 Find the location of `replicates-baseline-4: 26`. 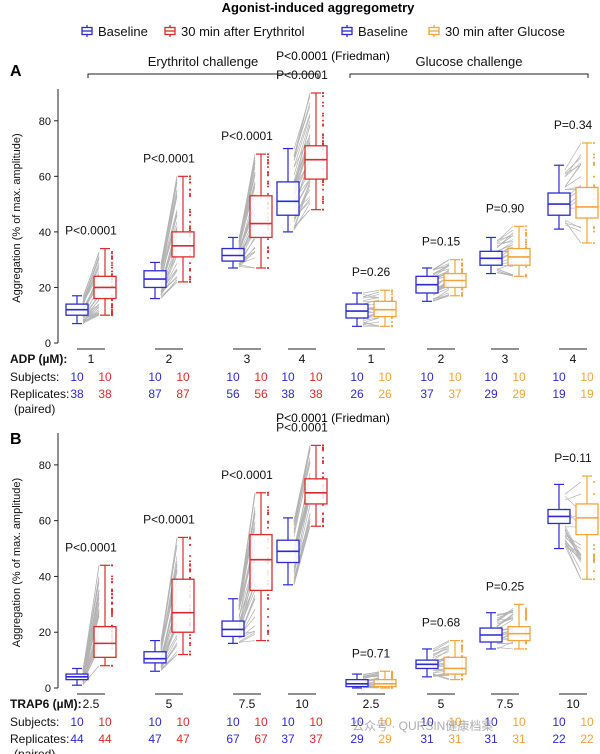

replicates-baseline-4: 26 is located at coordinates (357, 394).